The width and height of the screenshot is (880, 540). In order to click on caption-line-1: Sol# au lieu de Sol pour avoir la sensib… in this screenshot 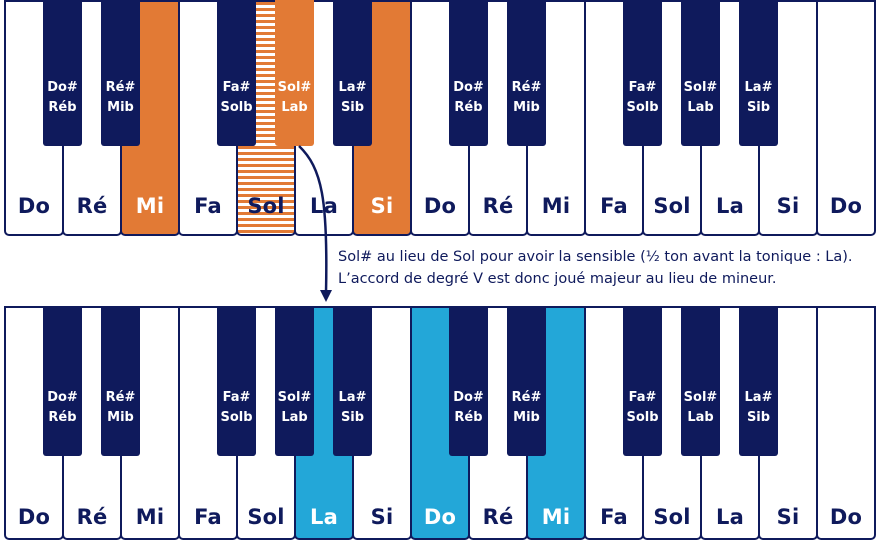, I will do `click(595, 257)`.